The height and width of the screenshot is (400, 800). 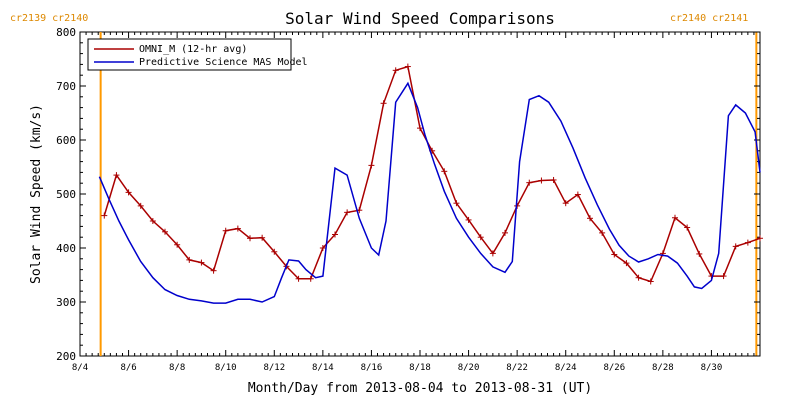 I want to click on x-tick-label: 8/8, so click(x=177, y=368).